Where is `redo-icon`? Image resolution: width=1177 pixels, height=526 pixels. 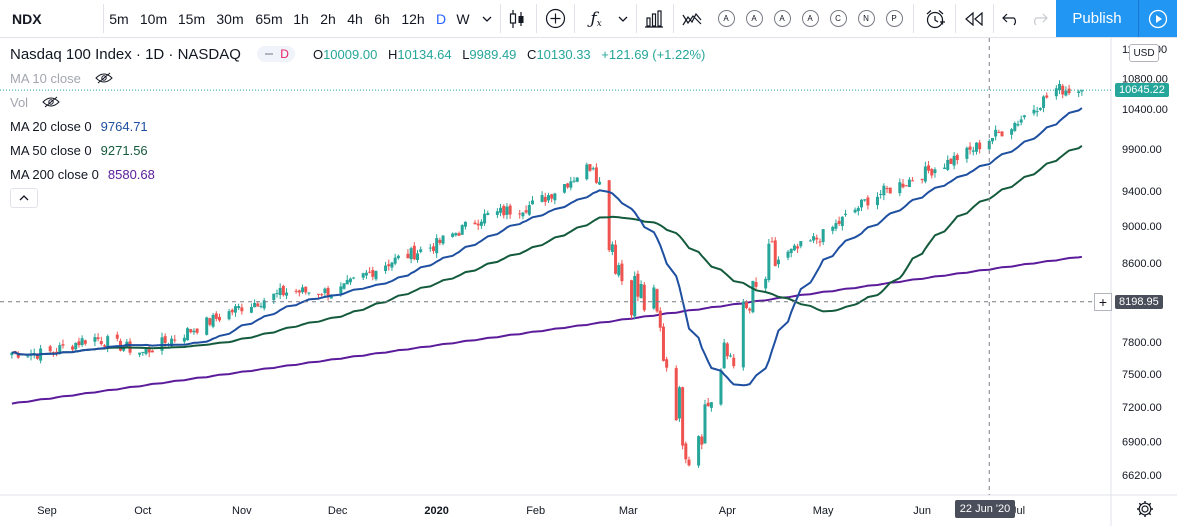 redo-icon is located at coordinates (1039, 18).